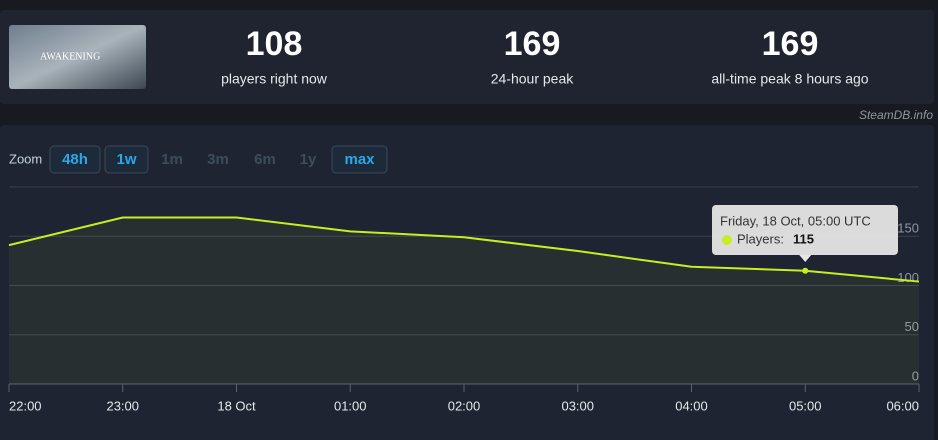 The height and width of the screenshot is (440, 938). What do you see at coordinates (533, 79) in the screenshot?
I see `stat-label: 24-hour peak` at bounding box center [533, 79].